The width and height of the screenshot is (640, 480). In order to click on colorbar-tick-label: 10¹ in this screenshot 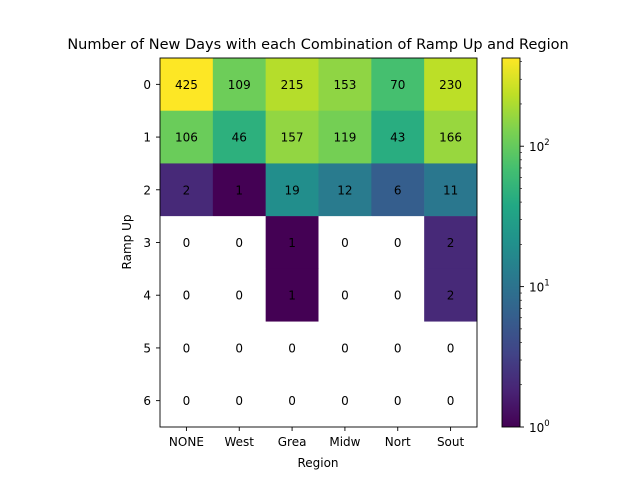, I will do `click(539, 287)`.